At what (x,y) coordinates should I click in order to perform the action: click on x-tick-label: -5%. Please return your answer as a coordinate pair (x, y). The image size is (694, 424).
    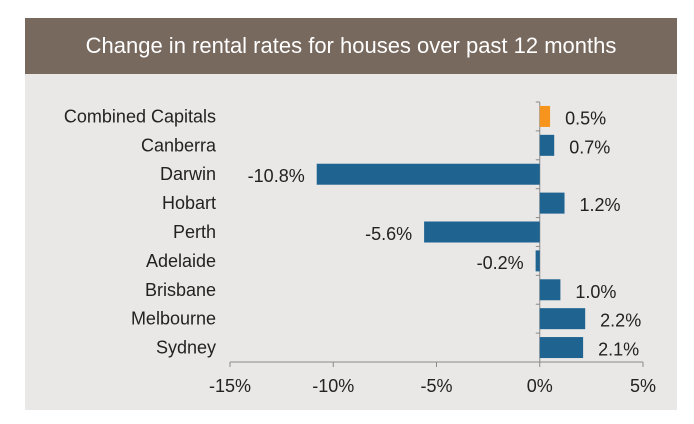
    Looking at the image, I should click on (436, 386).